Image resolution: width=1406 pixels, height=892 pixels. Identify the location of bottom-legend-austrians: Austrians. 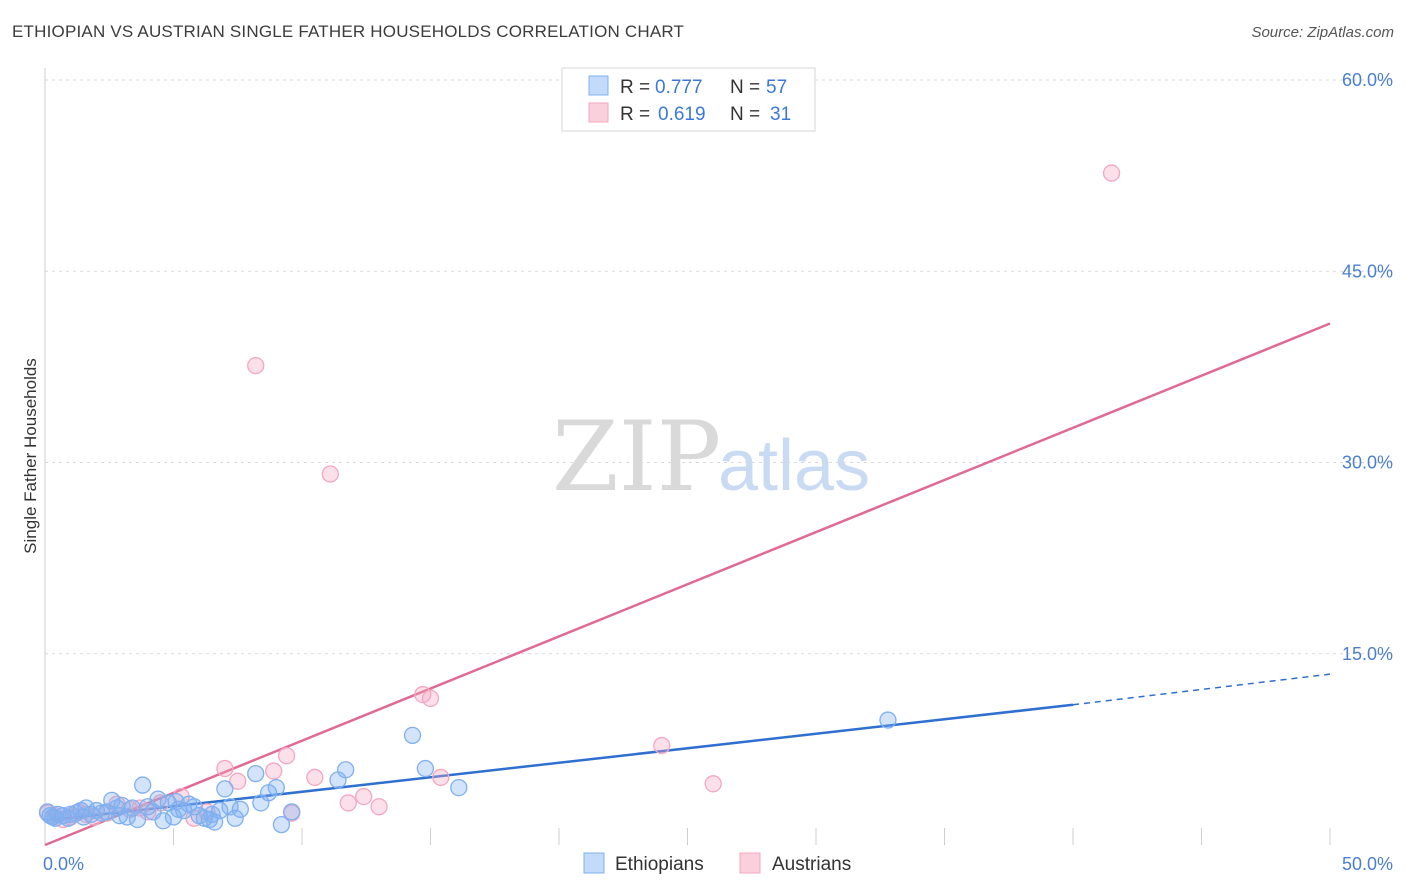
(811, 864).